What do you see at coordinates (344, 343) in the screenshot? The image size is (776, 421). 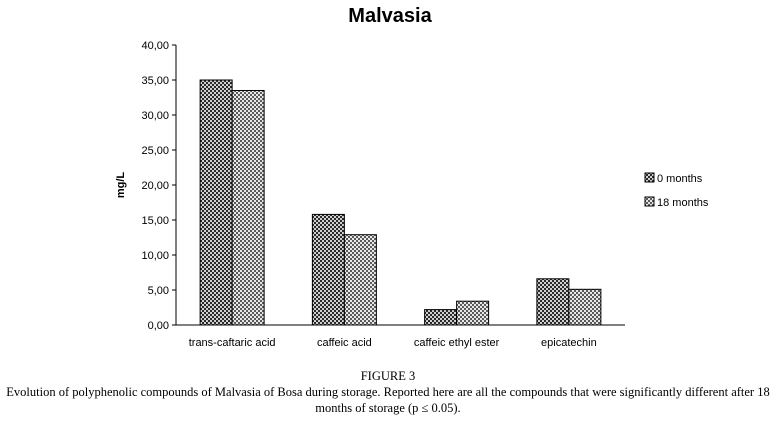 I see `x-tick-label: caffeic acid` at bounding box center [344, 343].